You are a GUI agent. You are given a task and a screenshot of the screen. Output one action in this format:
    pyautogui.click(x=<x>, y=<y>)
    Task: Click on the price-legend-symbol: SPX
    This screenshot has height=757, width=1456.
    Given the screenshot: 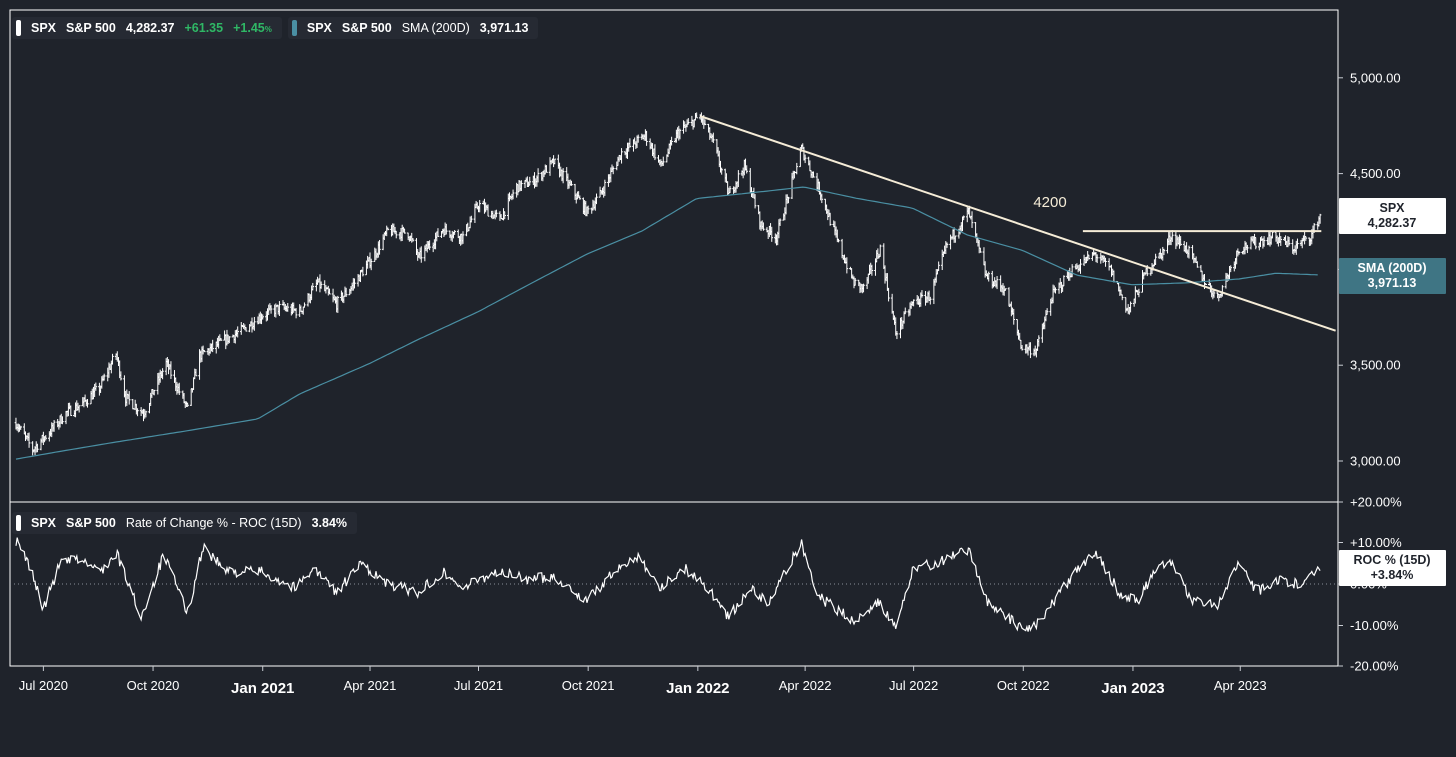 What is the action you would take?
    pyautogui.click(x=44, y=28)
    